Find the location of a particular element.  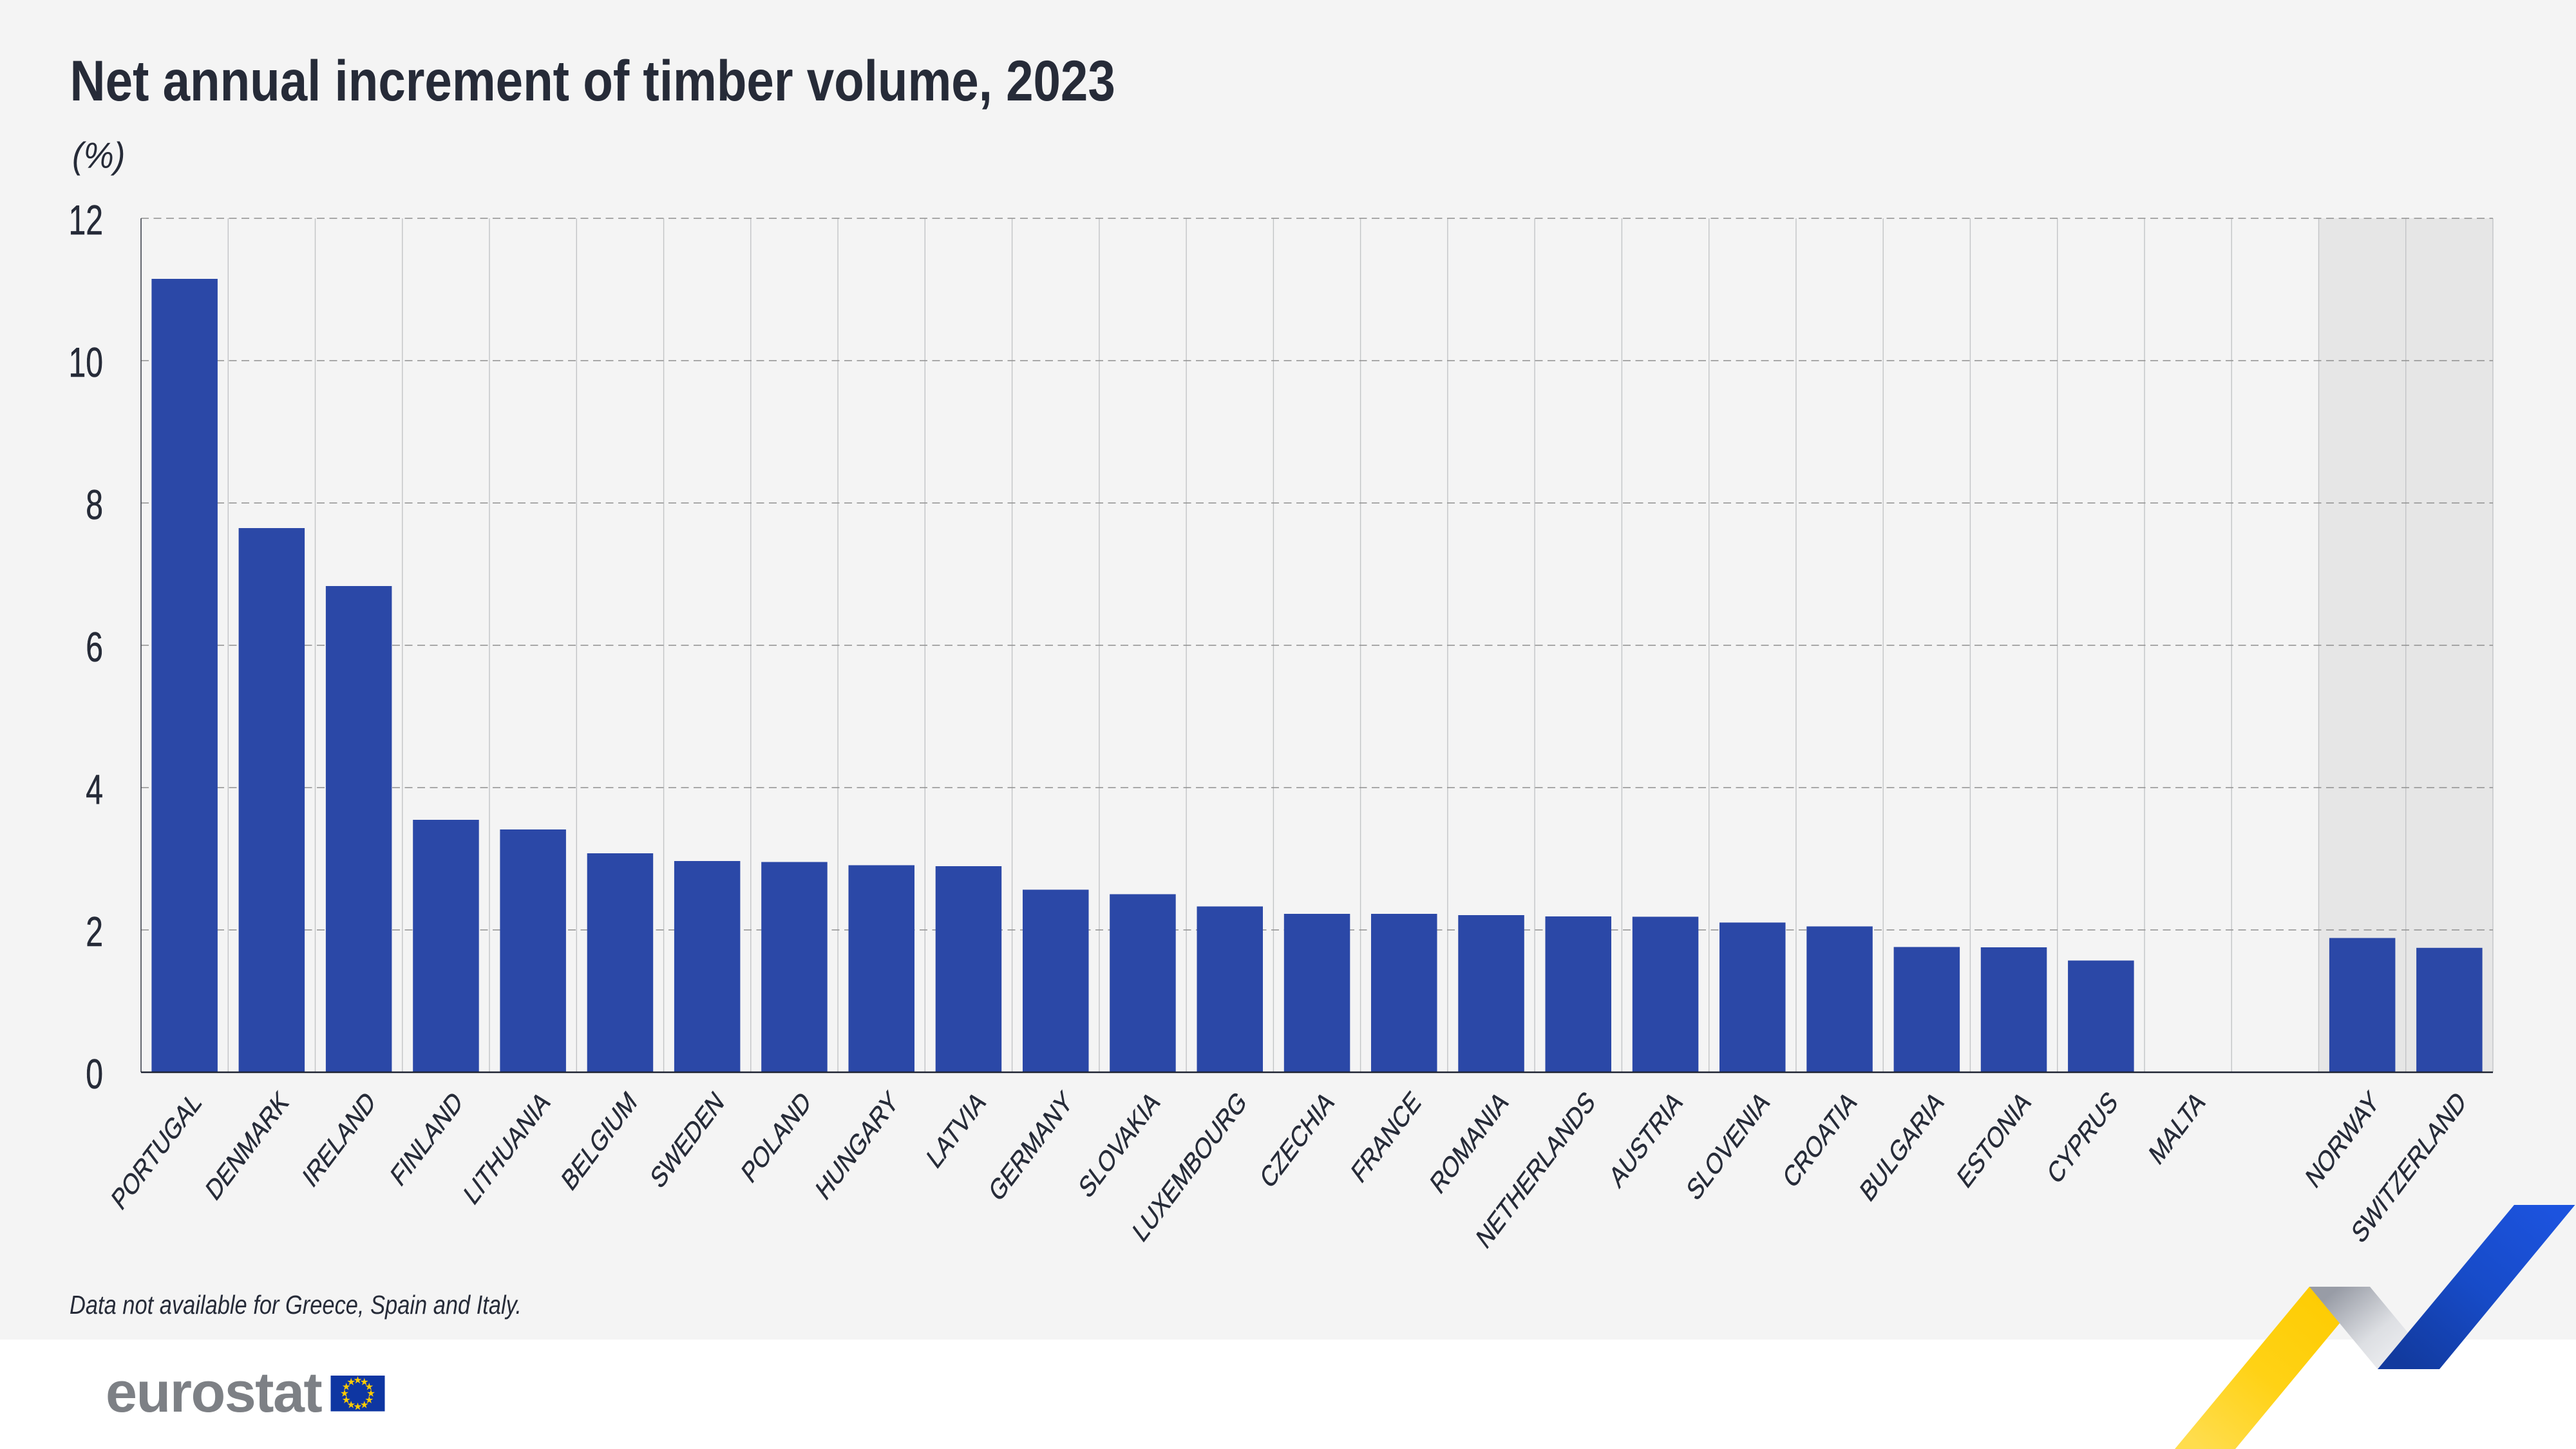

svg-text: 10 is located at coordinates (86, 363).